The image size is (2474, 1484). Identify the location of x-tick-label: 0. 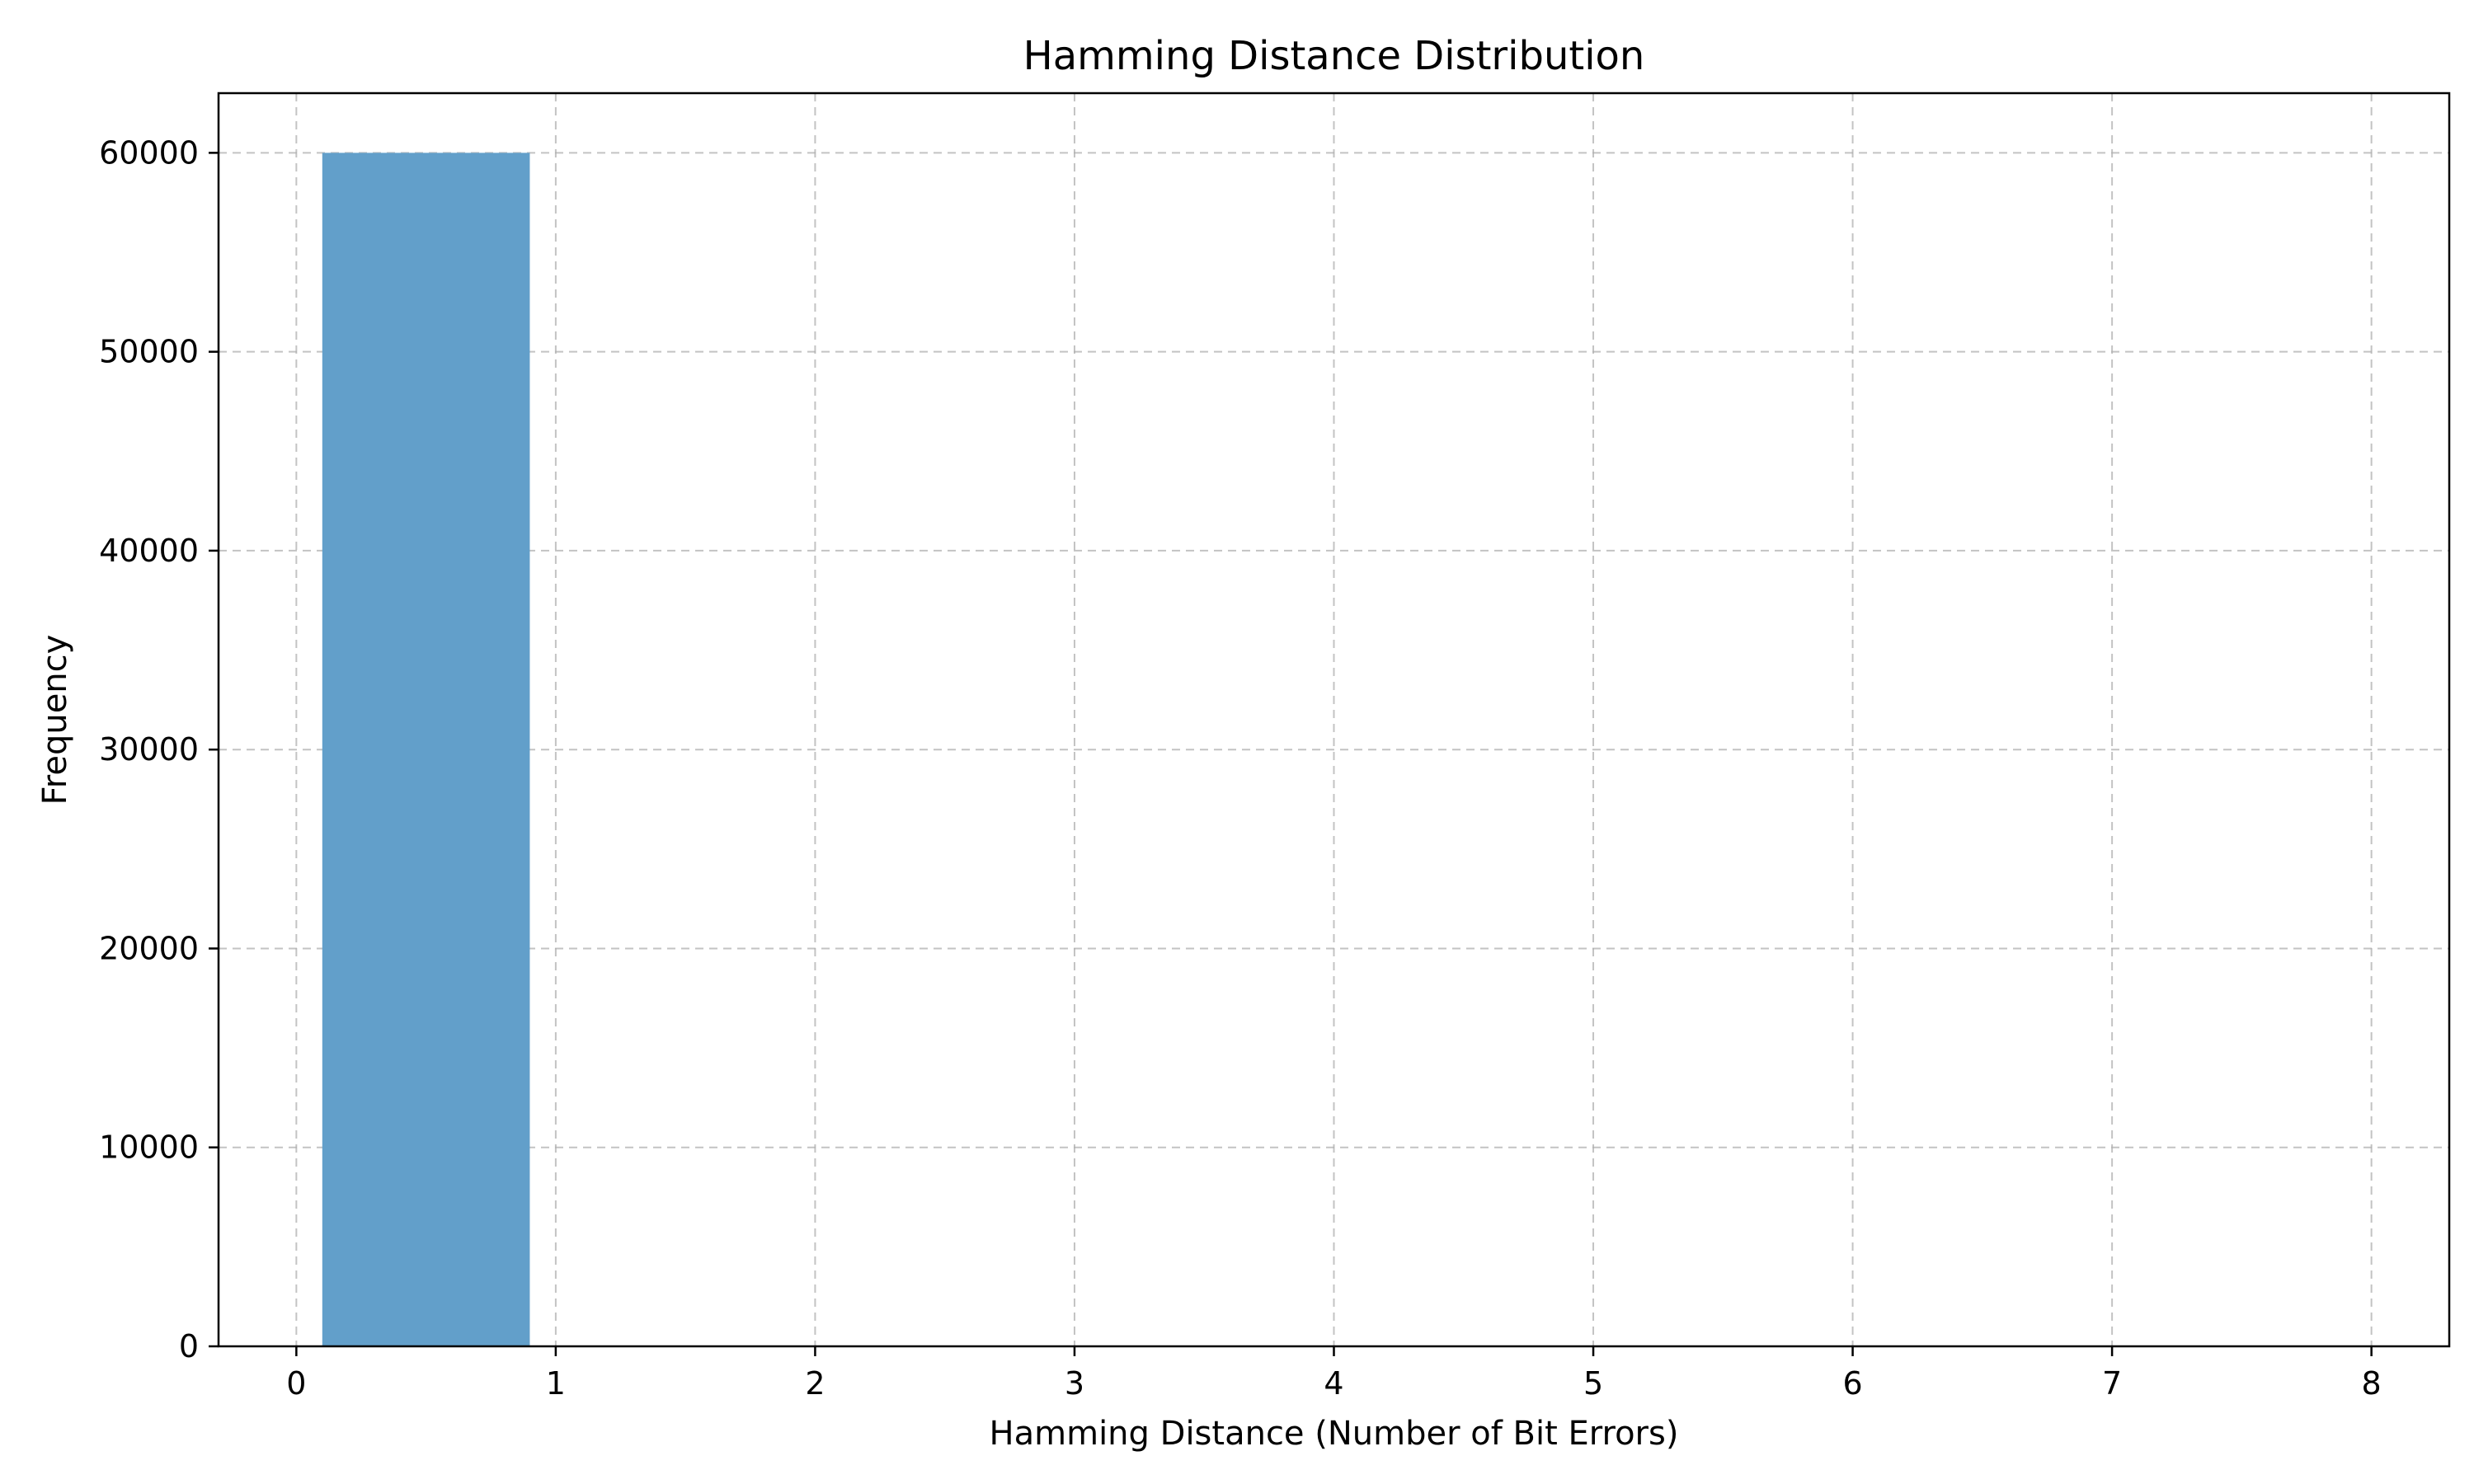
(296, 1383).